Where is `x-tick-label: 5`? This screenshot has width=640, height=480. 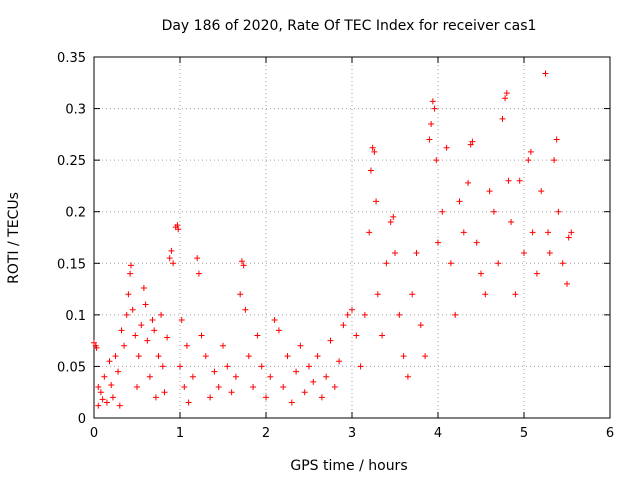 x-tick-label: 5 is located at coordinates (524, 433).